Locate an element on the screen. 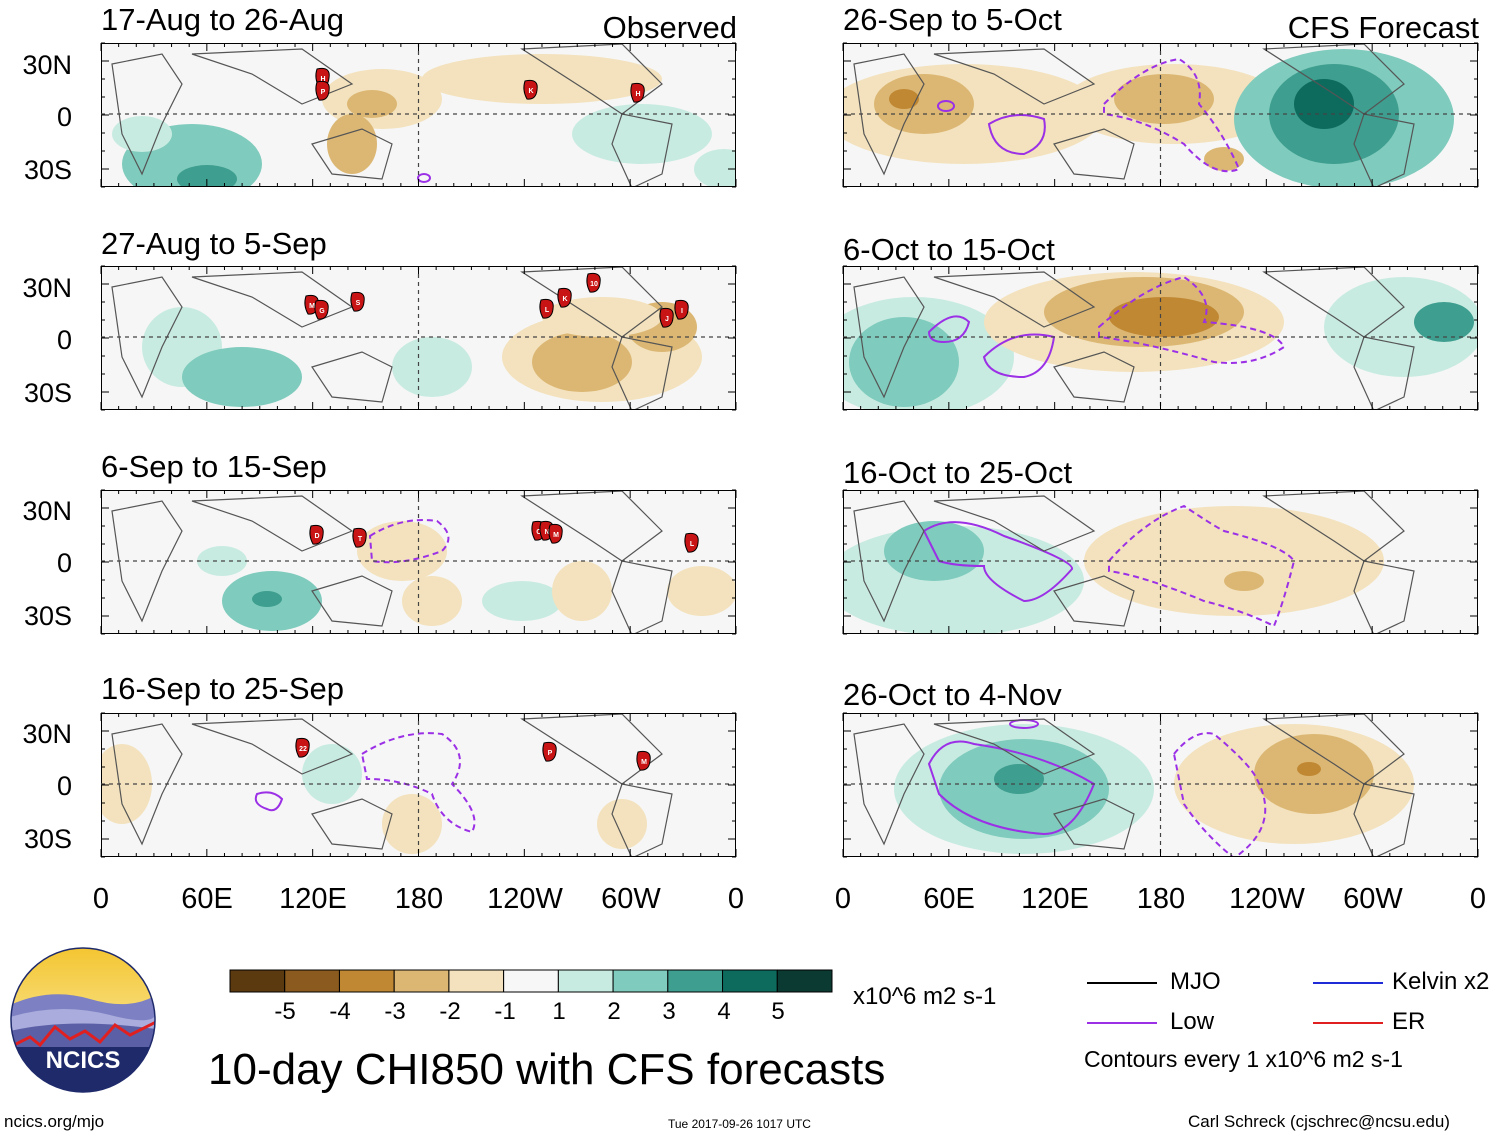  colorbar-tick: -3 is located at coordinates (395, 1011).